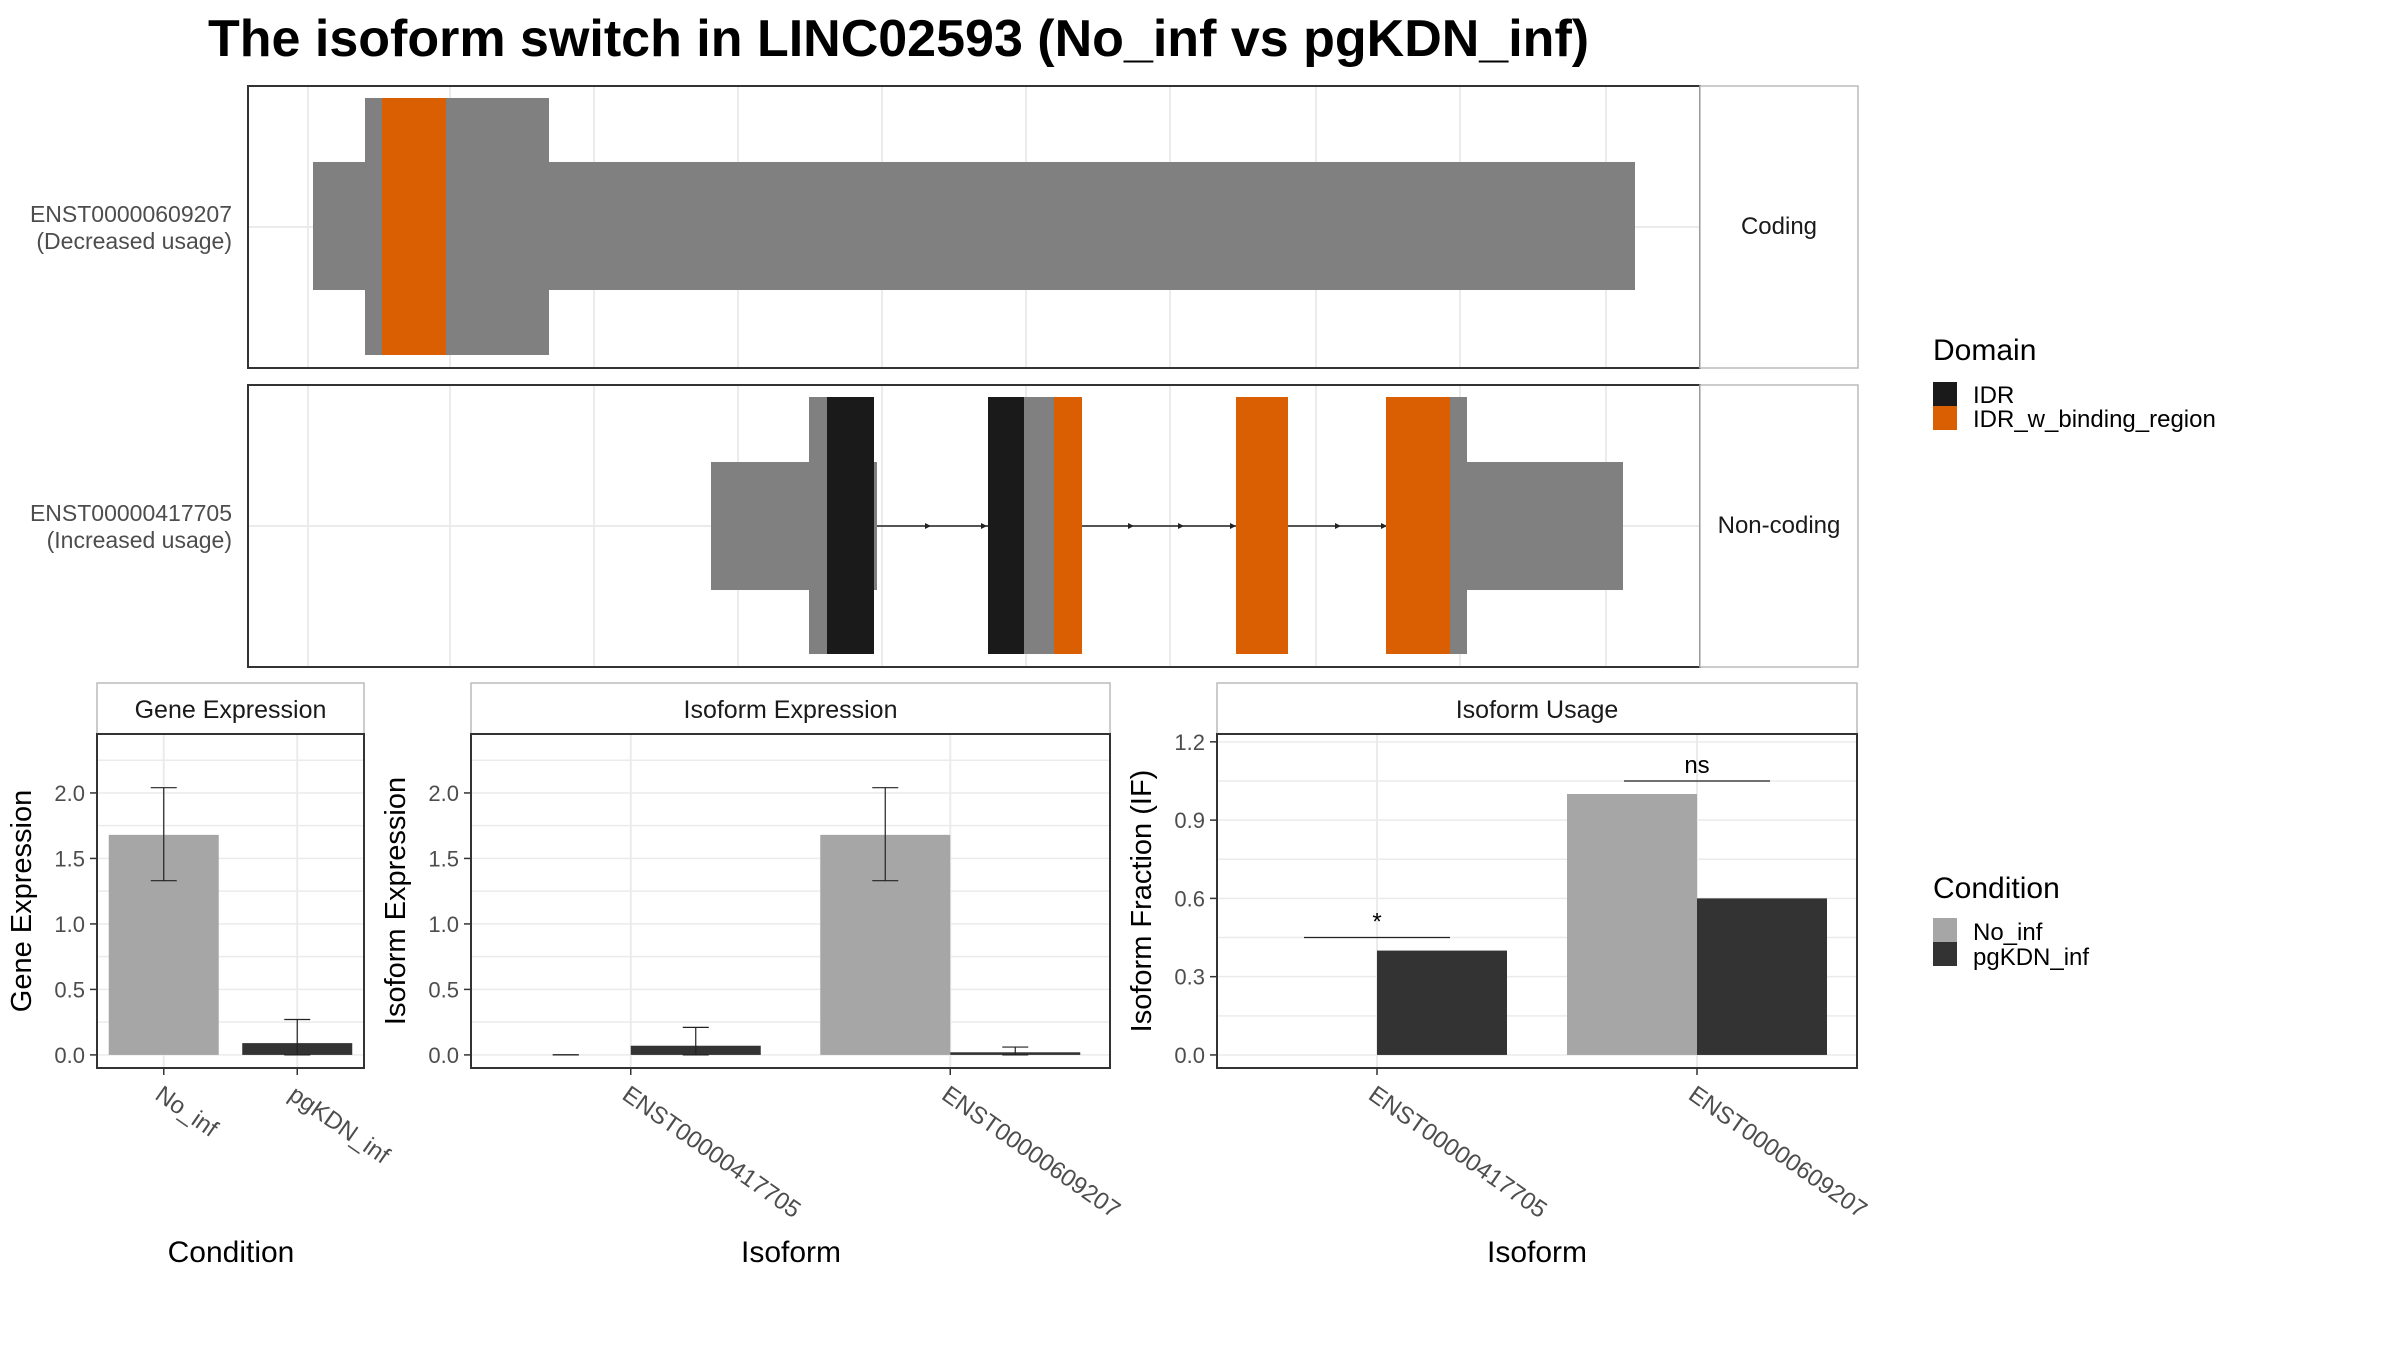  What do you see at coordinates (186, 1112) in the screenshot?
I see `x-tick-label: No_inf` at bounding box center [186, 1112].